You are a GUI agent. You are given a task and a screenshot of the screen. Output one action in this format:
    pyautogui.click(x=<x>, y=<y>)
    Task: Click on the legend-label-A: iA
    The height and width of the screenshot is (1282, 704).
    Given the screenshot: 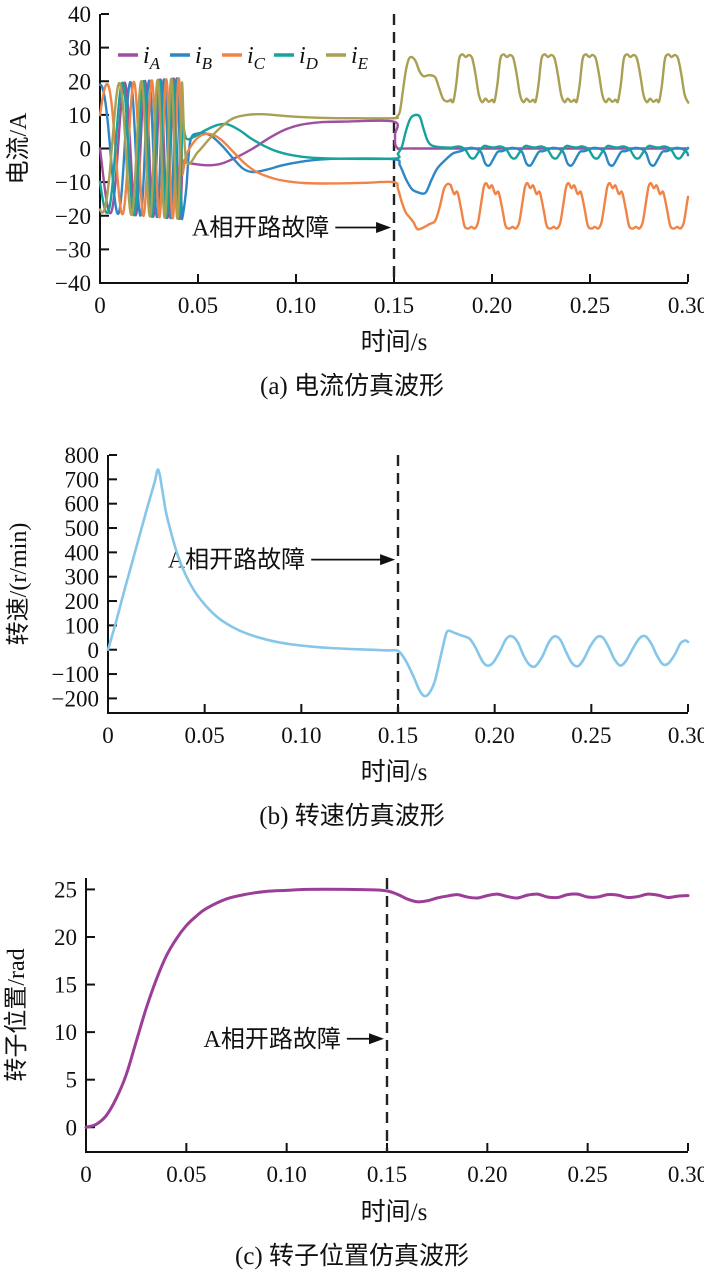 What is the action you would take?
    pyautogui.click(x=152, y=58)
    